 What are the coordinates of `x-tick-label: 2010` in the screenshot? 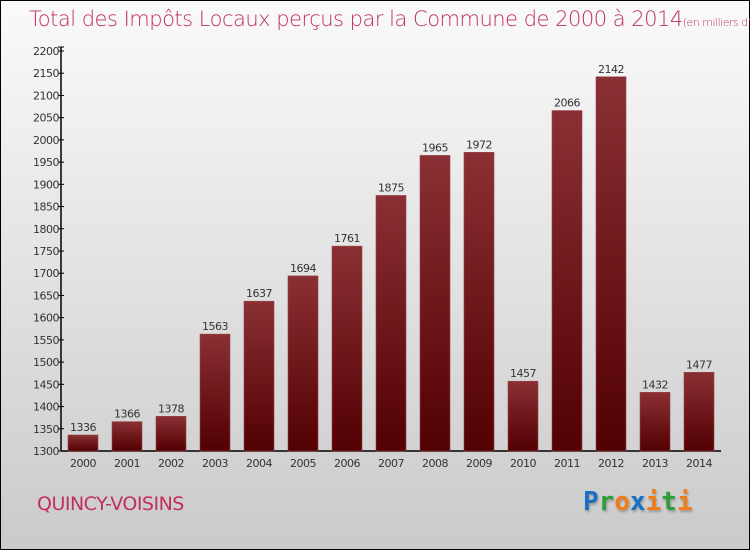 It's located at (523, 463).